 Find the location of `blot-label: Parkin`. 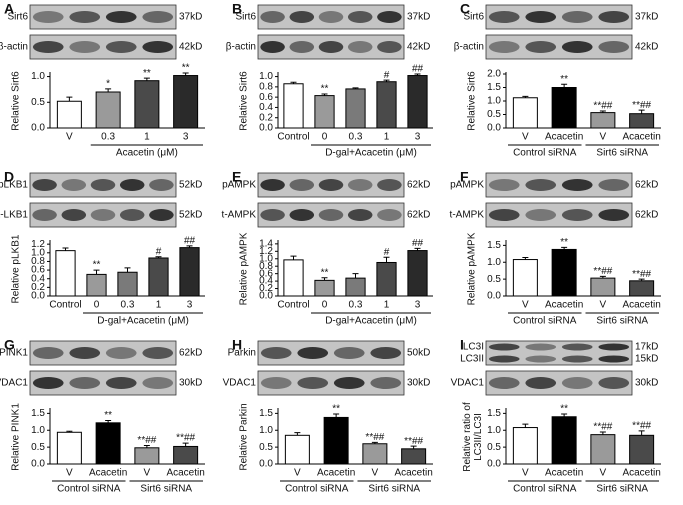

blot-label: Parkin is located at coordinates (242, 353).